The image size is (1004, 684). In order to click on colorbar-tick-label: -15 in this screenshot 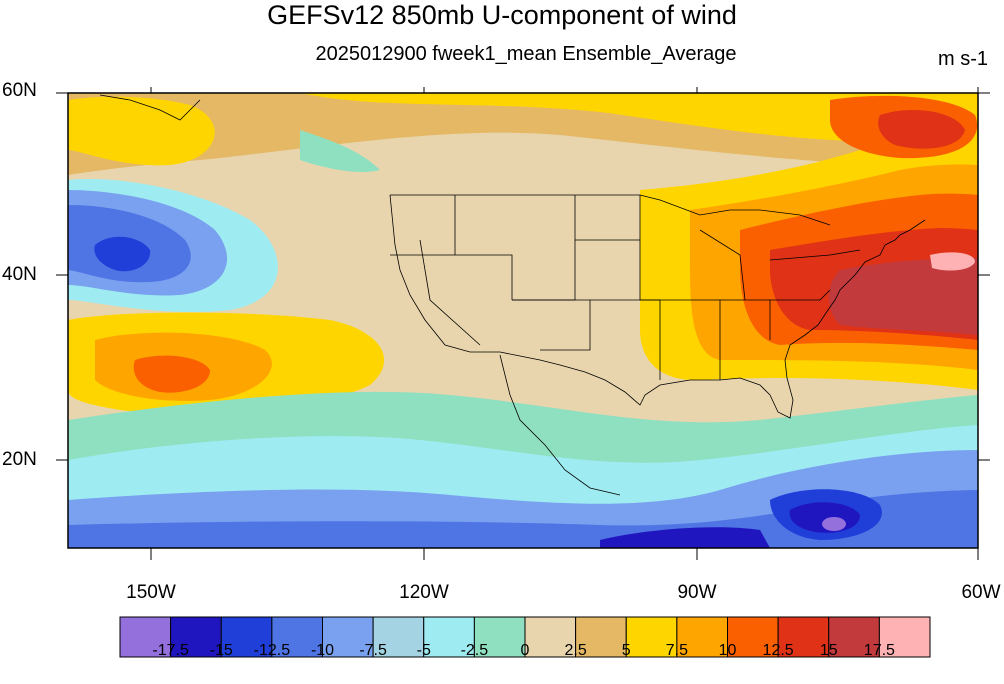, I will do `click(221, 650)`.